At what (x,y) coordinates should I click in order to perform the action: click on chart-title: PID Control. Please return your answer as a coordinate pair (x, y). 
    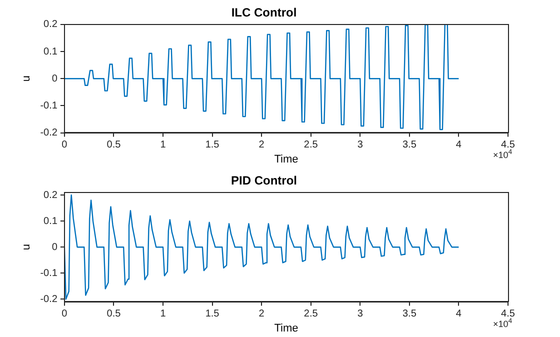
    Looking at the image, I should click on (264, 181).